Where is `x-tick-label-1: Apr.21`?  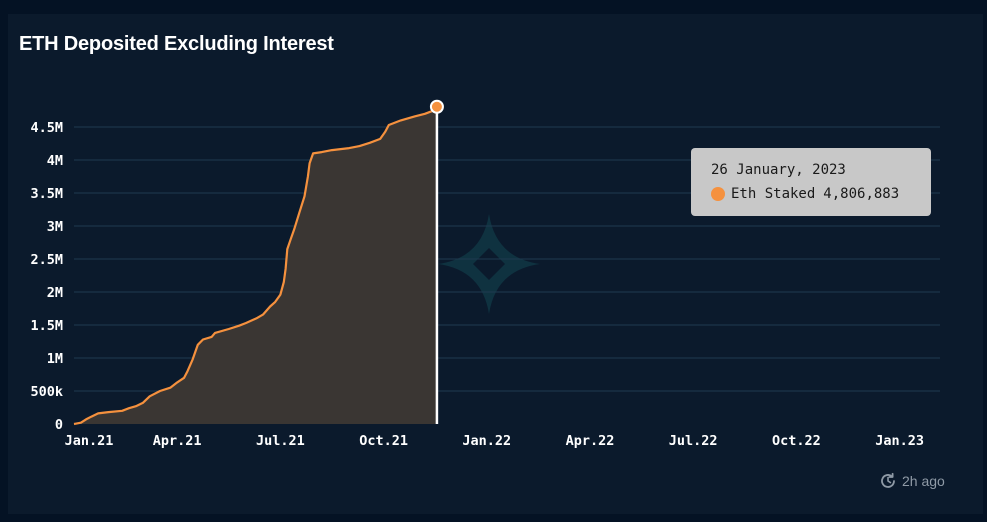 x-tick-label-1: Apr.21 is located at coordinates (177, 441).